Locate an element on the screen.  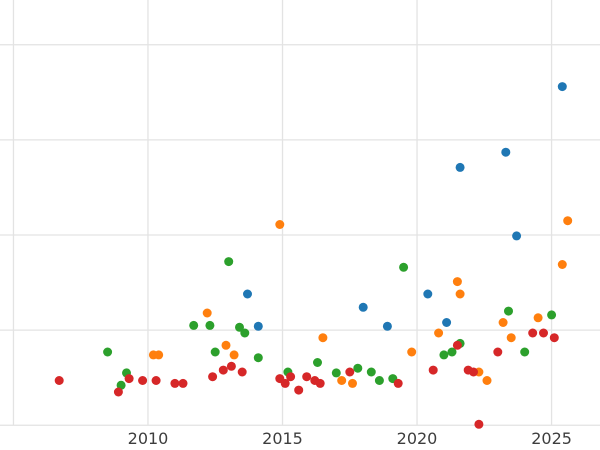
x-tick-label: 2020 is located at coordinates (417, 438).